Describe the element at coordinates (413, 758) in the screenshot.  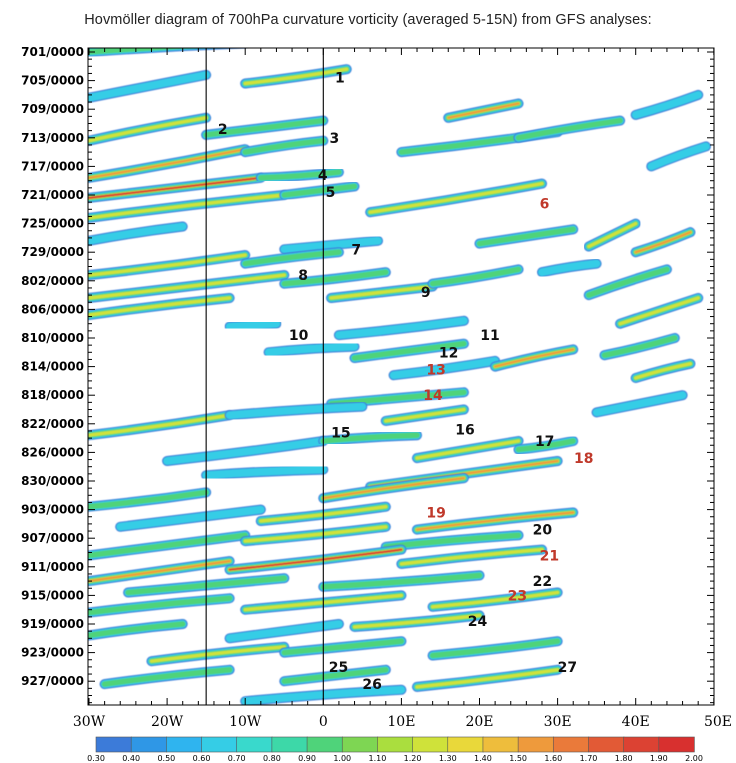
I see `colorbar-label: 1.20` at that location.